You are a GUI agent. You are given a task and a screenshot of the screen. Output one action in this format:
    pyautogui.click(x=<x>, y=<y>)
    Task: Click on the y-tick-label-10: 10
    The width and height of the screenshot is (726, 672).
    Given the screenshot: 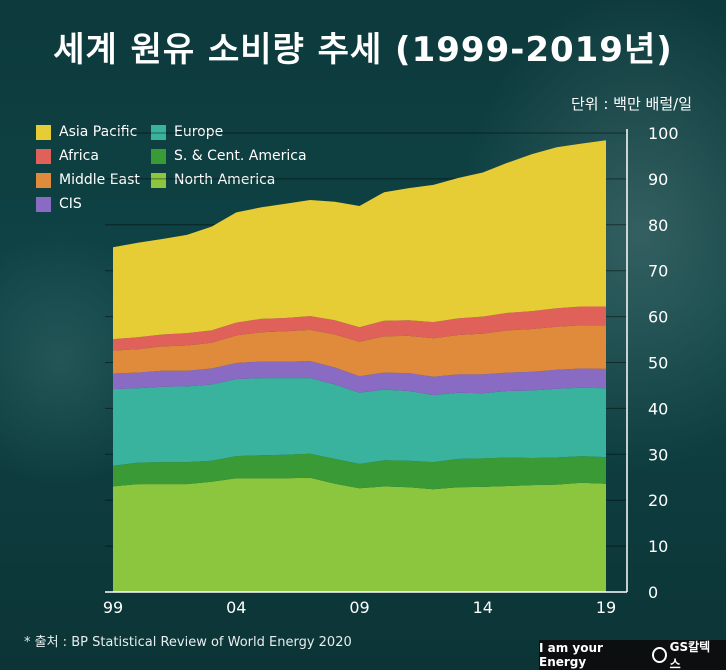 What is the action you would take?
    pyautogui.click(x=658, y=546)
    